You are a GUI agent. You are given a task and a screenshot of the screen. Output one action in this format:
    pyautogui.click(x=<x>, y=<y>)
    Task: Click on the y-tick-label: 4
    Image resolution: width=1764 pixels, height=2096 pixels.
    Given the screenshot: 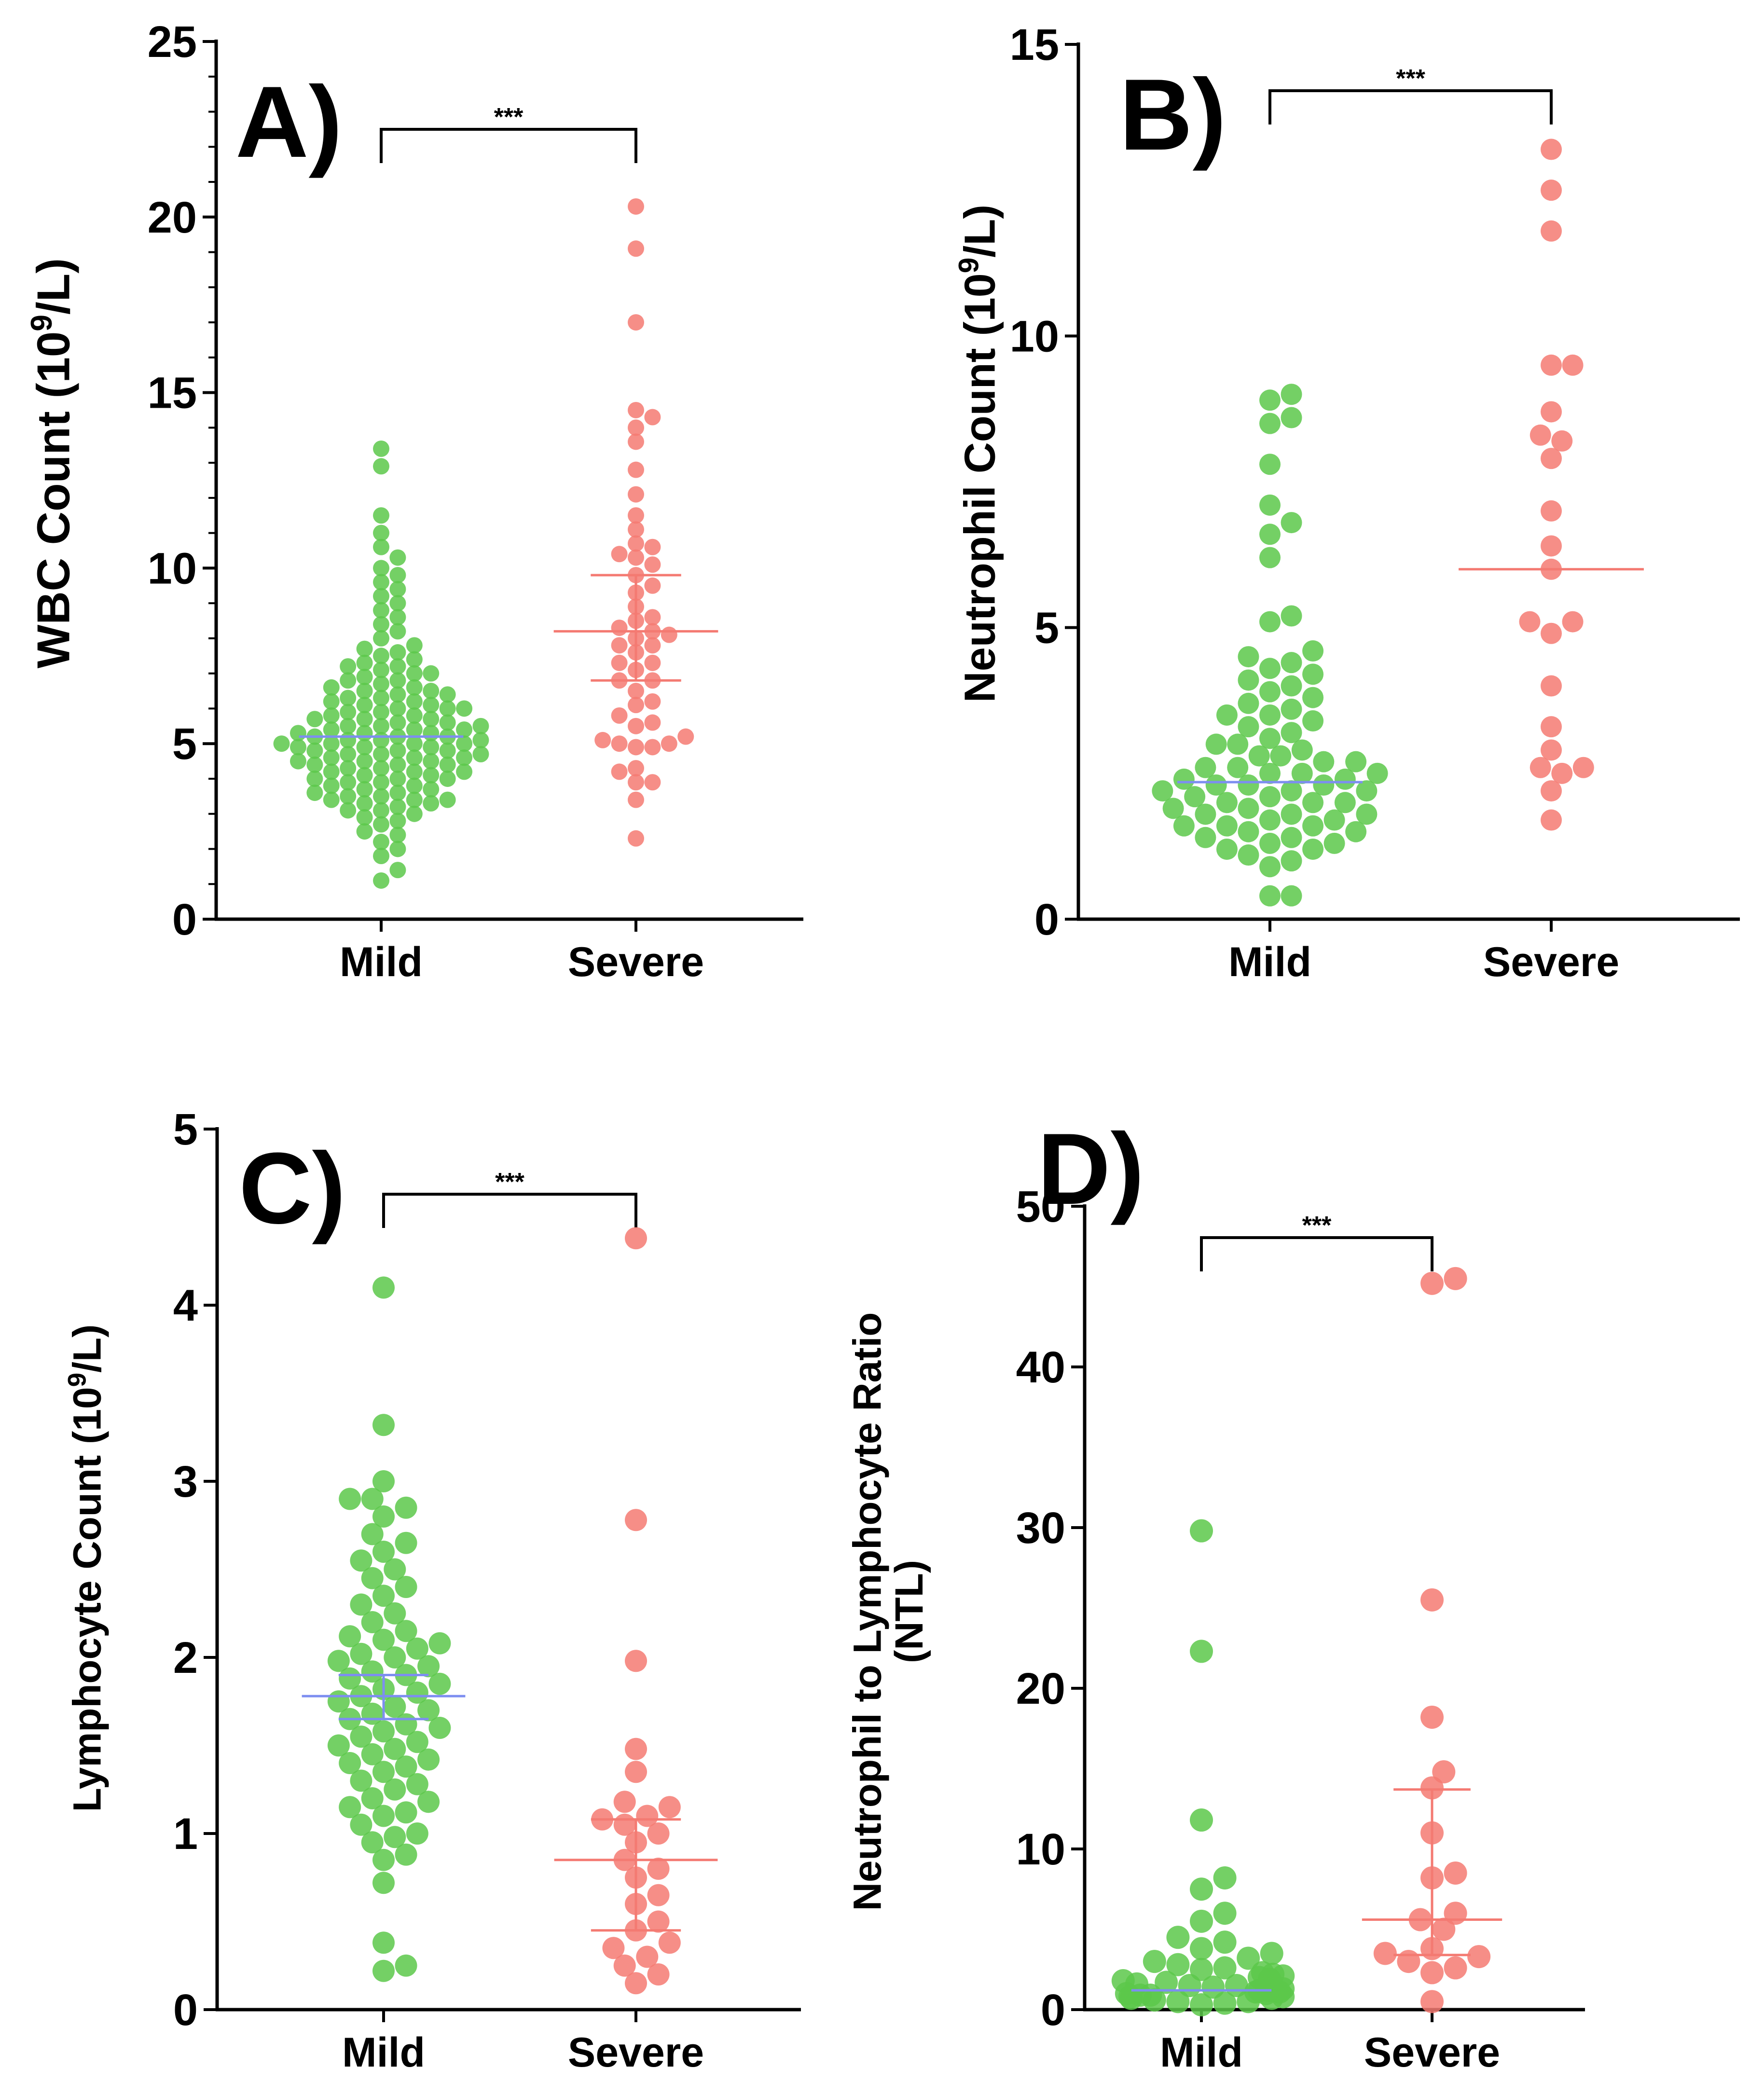 What is the action you would take?
    pyautogui.click(x=185, y=1306)
    